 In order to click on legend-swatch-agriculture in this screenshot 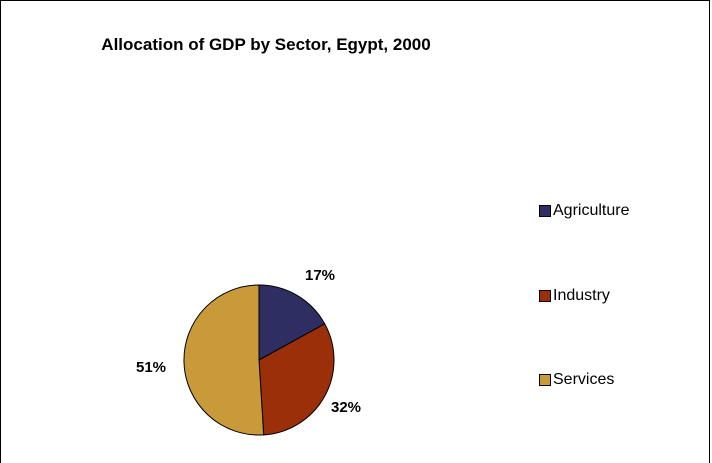, I will do `click(545, 211)`.